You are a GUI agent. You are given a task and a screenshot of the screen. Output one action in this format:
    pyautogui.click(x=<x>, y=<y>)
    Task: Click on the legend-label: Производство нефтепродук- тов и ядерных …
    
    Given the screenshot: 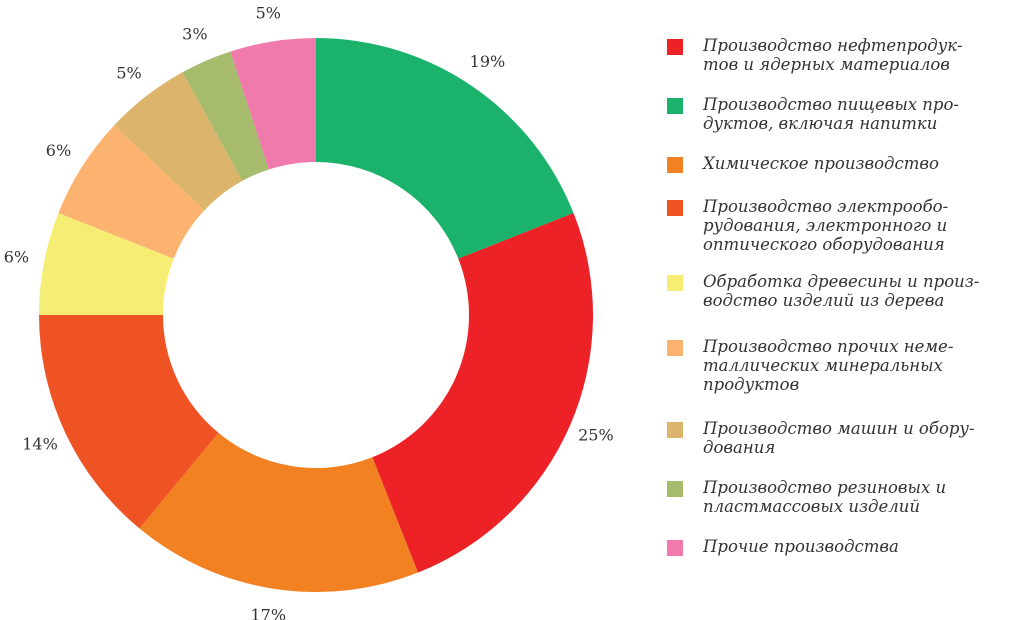 What is the action you would take?
    pyautogui.click(x=833, y=55)
    